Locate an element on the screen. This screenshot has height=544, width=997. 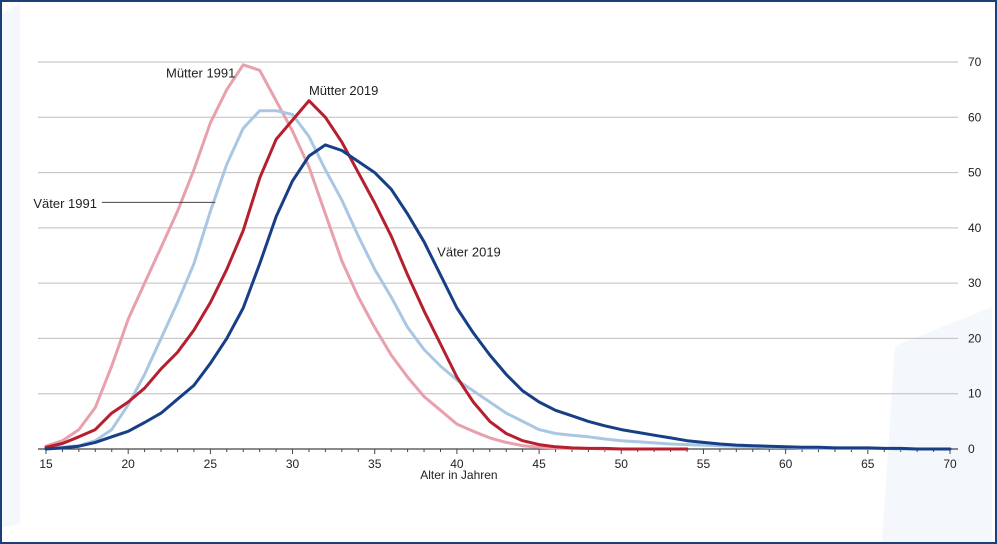
x-tick-label: 15 is located at coordinates (46, 464).